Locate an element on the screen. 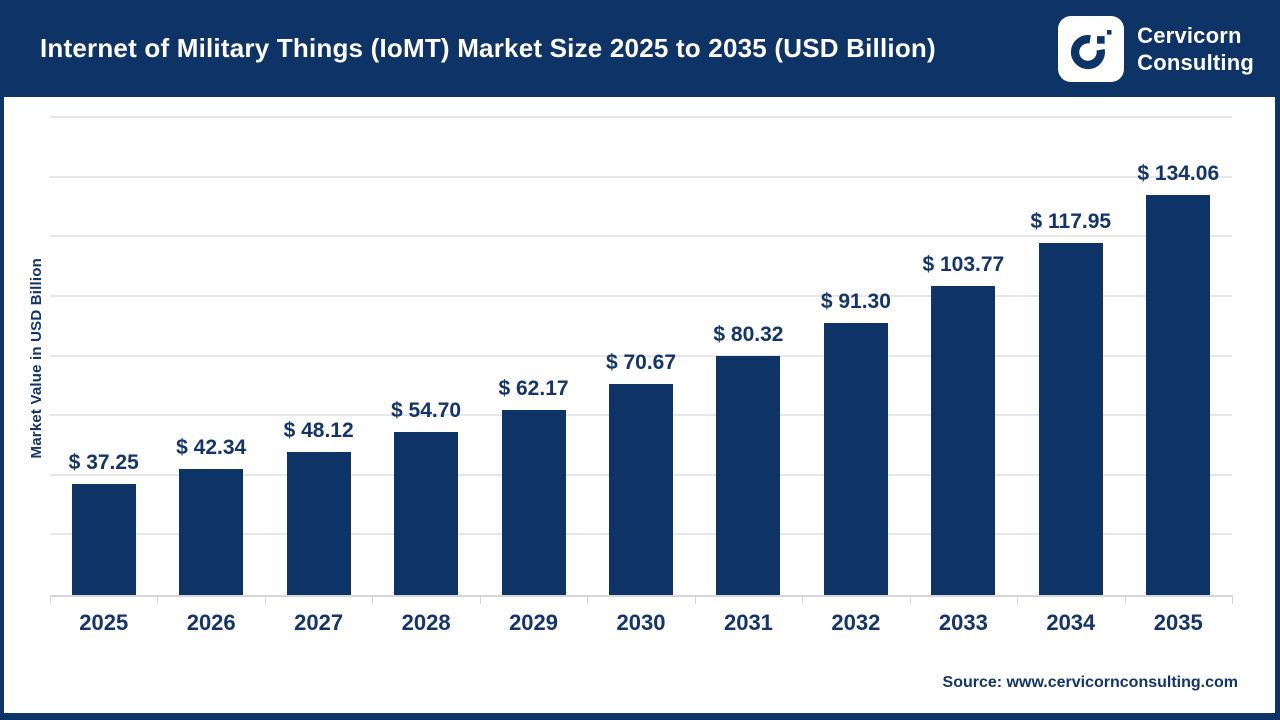  brand-name: Cervicorn Consulting is located at coordinates (1195, 49).